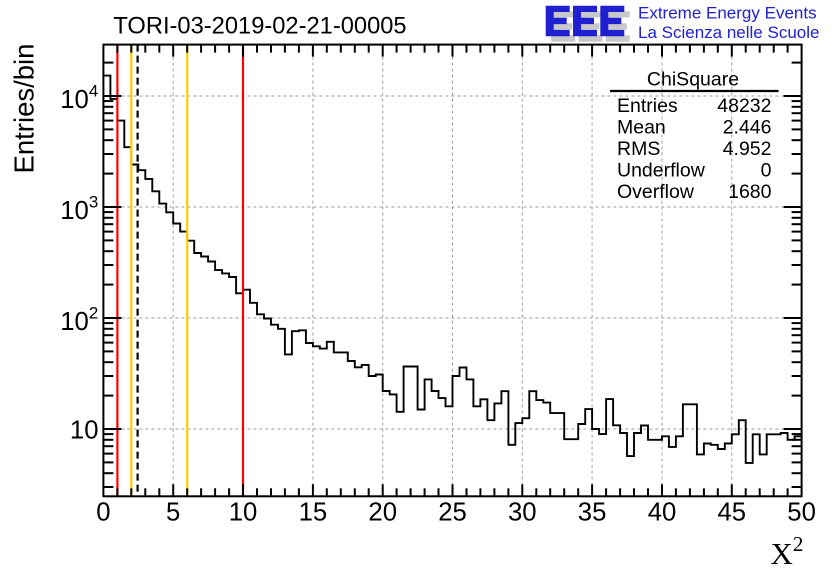 Image resolution: width=836 pixels, height=577 pixels. What do you see at coordinates (801, 512) in the screenshot?
I see `svg-text: 50` at bounding box center [801, 512].